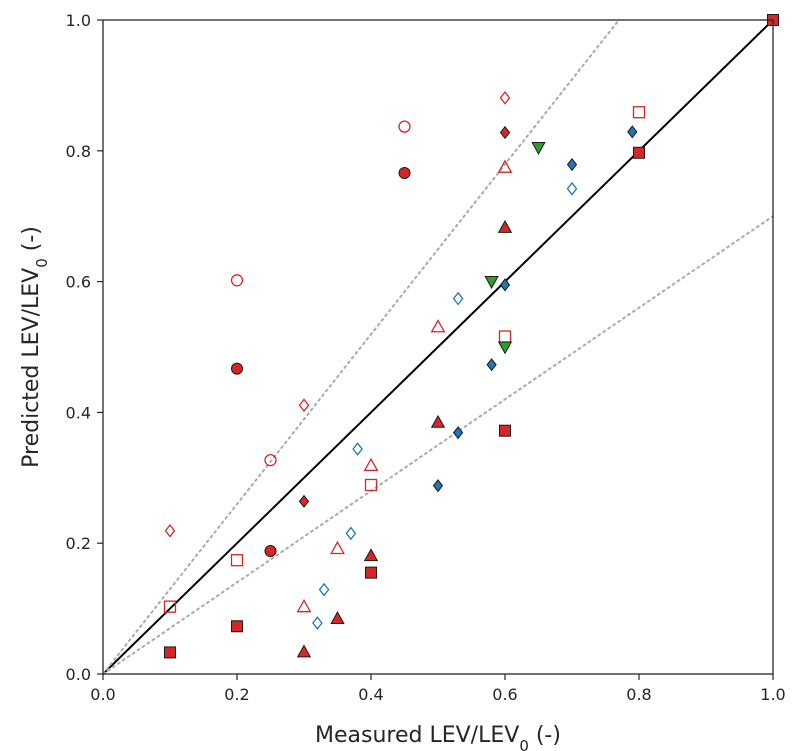 Image resolution: width=795 pixels, height=751 pixels. I want to click on x-tick-label: 0.0, so click(102, 694).